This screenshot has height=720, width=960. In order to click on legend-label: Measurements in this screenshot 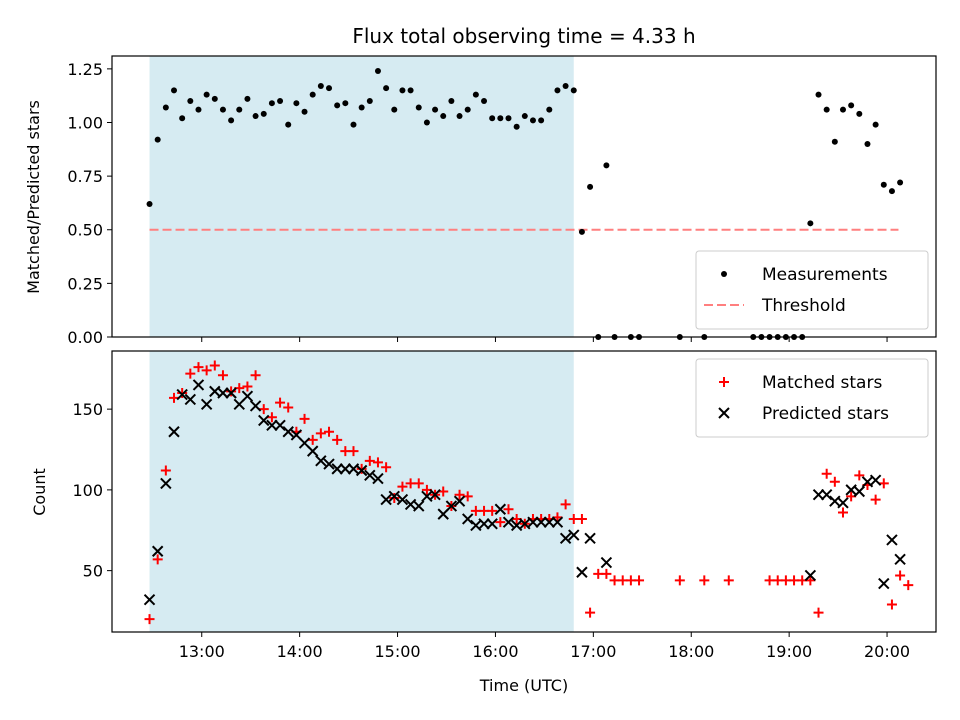, I will do `click(825, 275)`.